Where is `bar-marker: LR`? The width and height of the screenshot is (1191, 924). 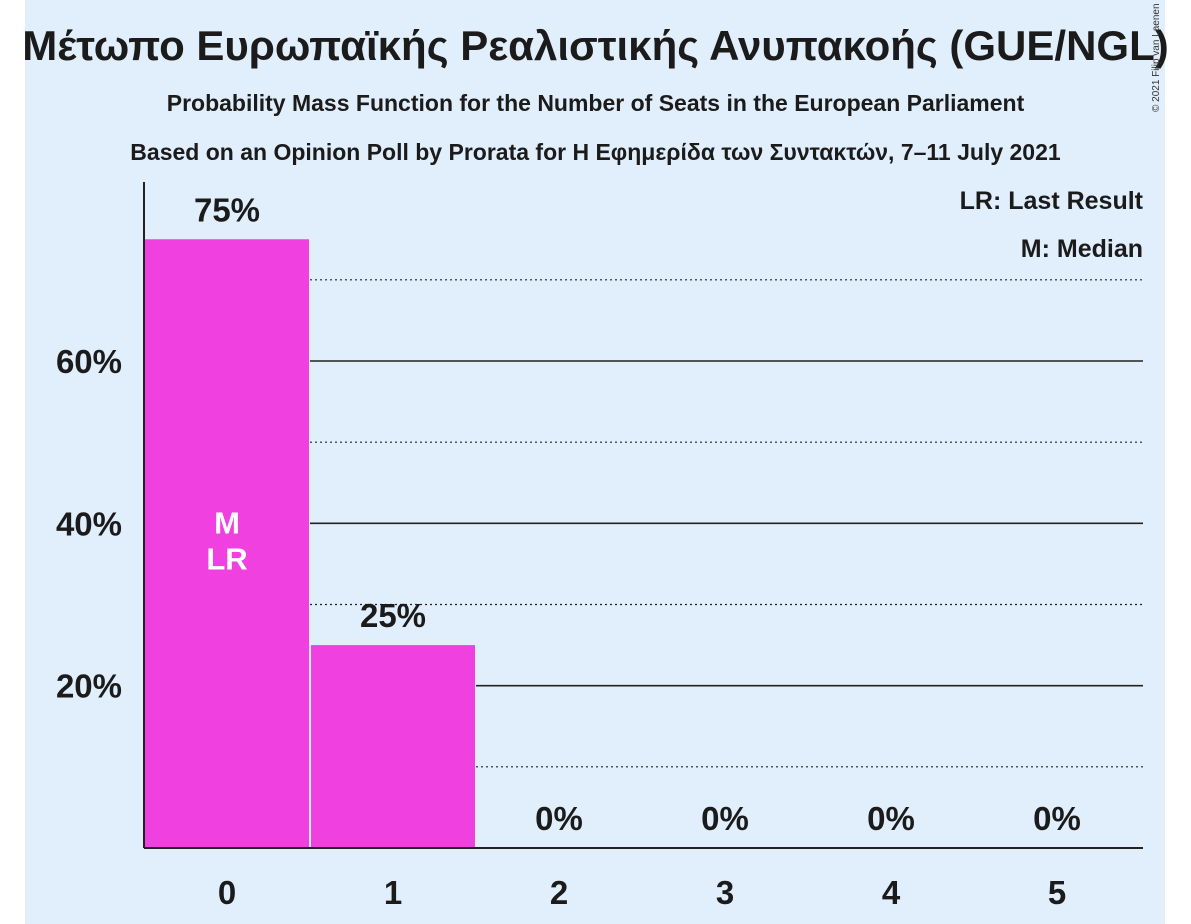
bar-marker: LR is located at coordinates (226, 559).